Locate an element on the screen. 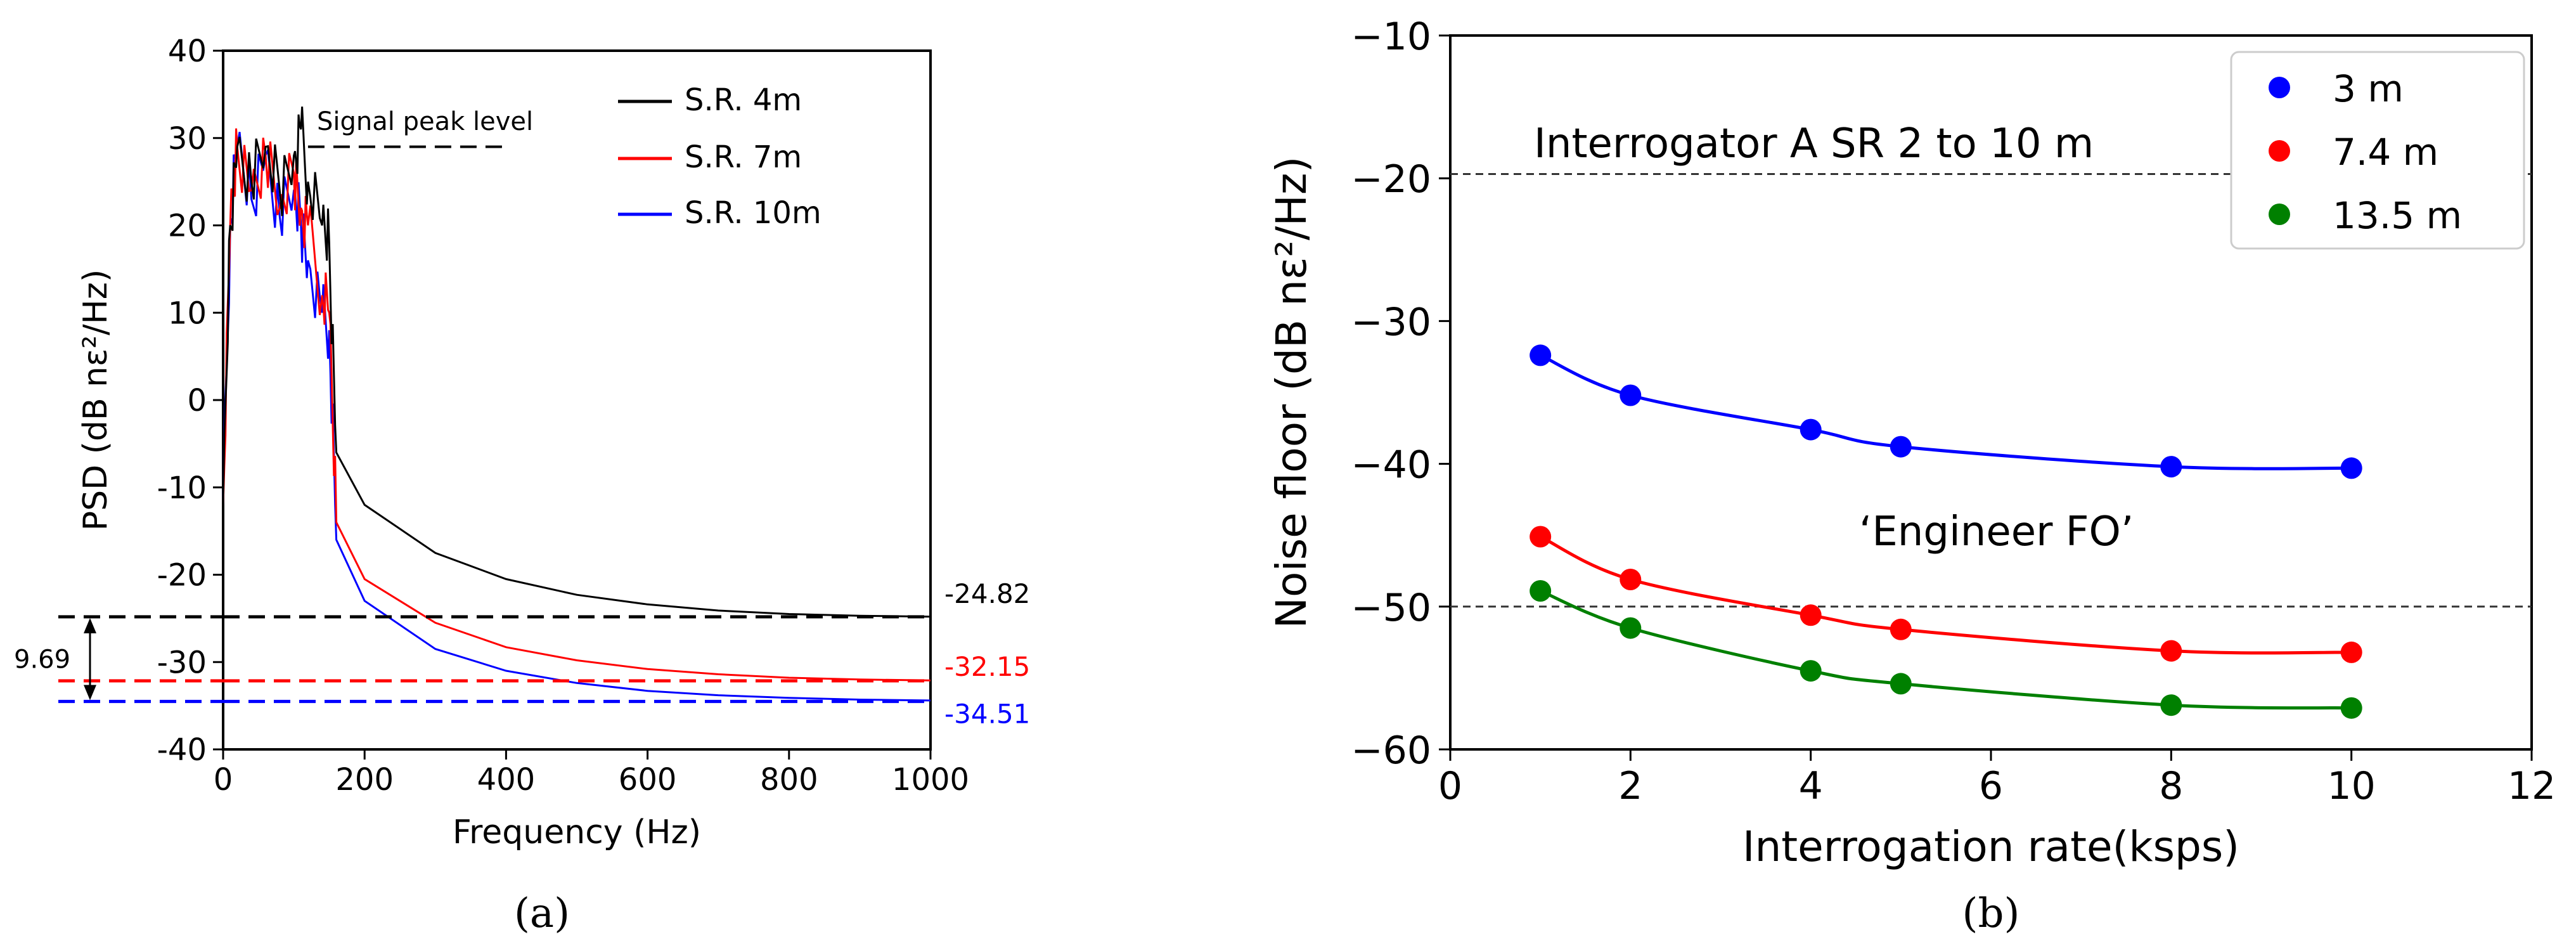 The height and width of the screenshot is (951, 2576). signal-peak-label: Signal peak level is located at coordinates (425, 121).